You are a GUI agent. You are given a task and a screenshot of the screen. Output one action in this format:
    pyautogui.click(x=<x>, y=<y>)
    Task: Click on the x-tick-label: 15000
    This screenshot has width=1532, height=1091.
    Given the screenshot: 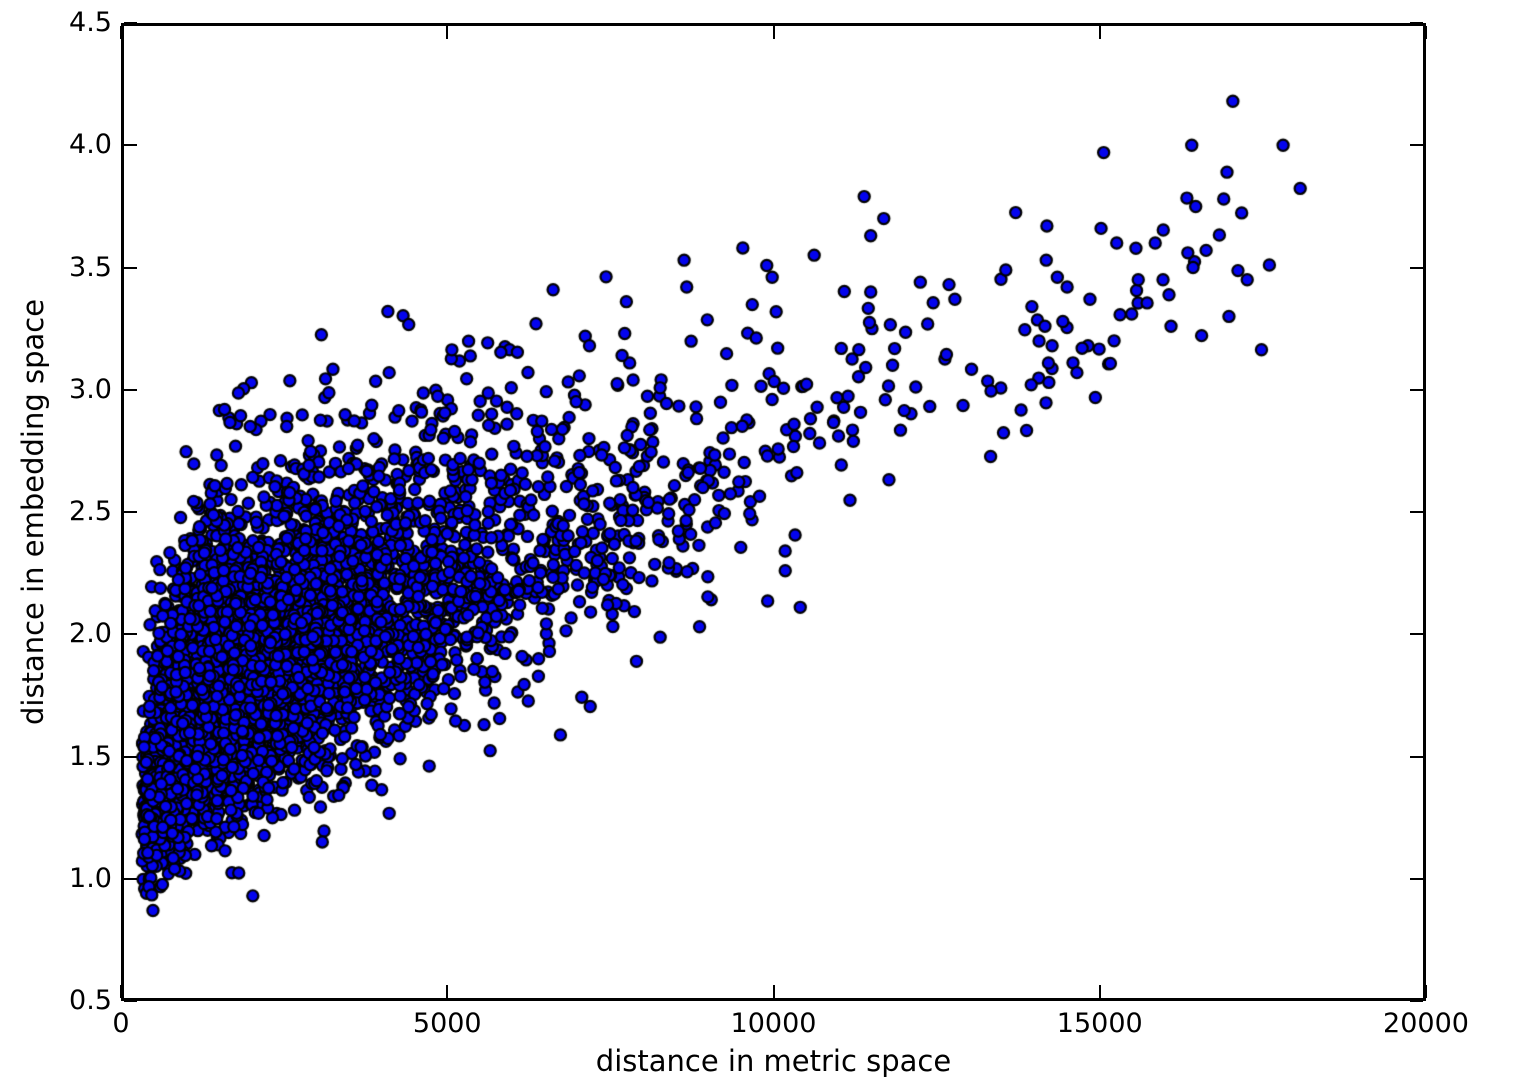 What is the action you would take?
    pyautogui.click(x=1099, y=1023)
    